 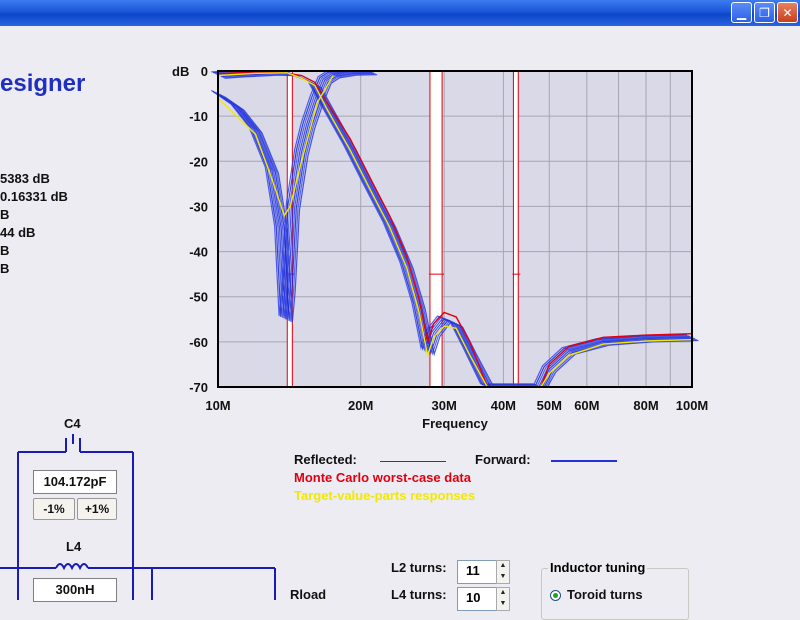 What do you see at coordinates (198, 116) in the screenshot?
I see `y-tick-label: -10` at bounding box center [198, 116].